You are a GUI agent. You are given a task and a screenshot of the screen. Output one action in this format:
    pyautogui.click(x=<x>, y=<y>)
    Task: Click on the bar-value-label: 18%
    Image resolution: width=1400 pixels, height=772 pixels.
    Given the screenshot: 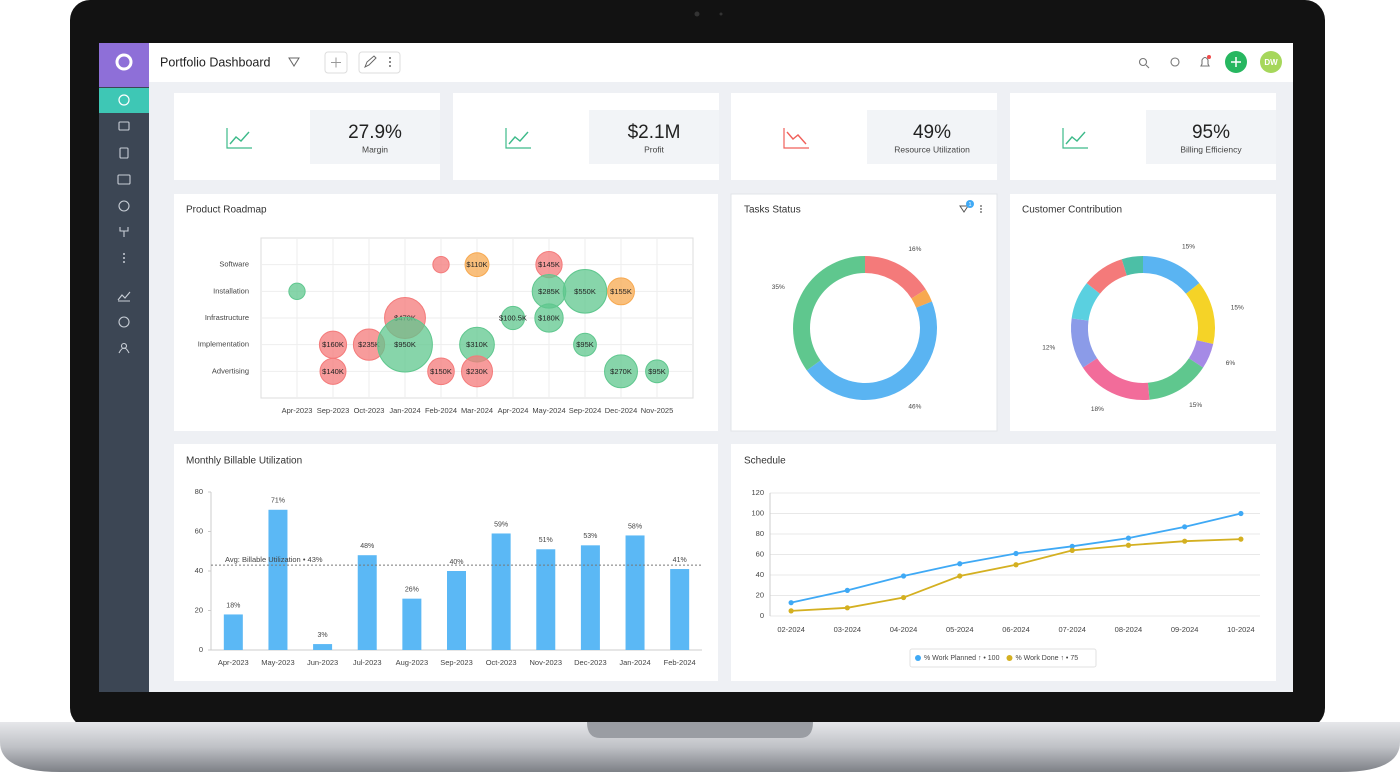 What is the action you would take?
    pyautogui.click(x=233, y=605)
    